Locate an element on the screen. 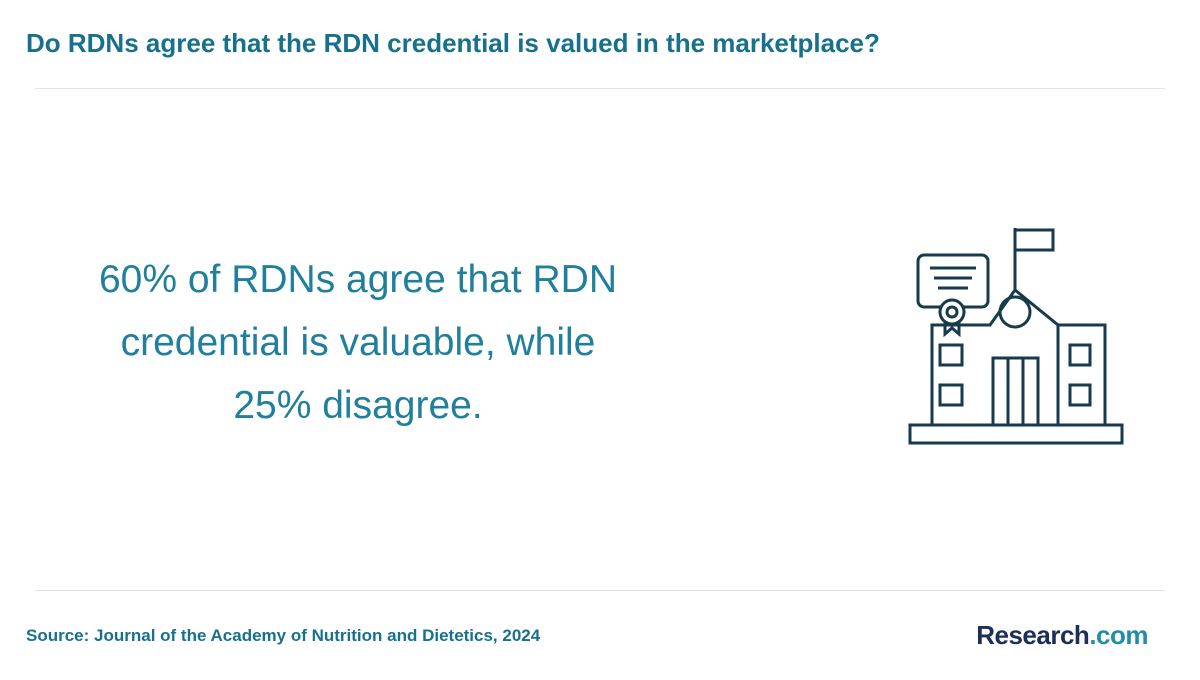 Image resolution: width=1200 pixels, height=680 pixels. logo: Research.com is located at coordinates (1062, 635).